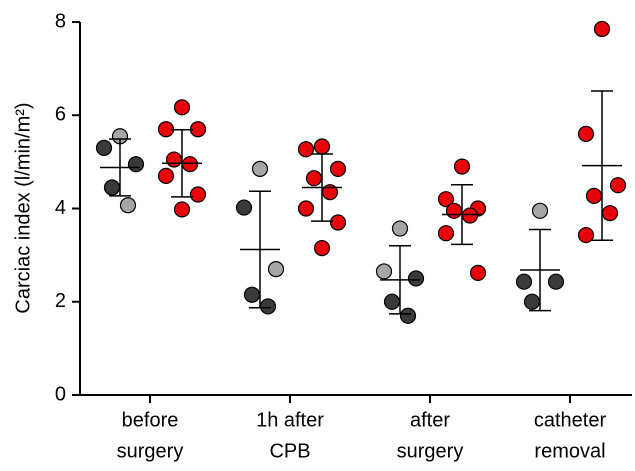 The image size is (635, 471). I want to click on y-tick-label: 6, so click(60, 115).